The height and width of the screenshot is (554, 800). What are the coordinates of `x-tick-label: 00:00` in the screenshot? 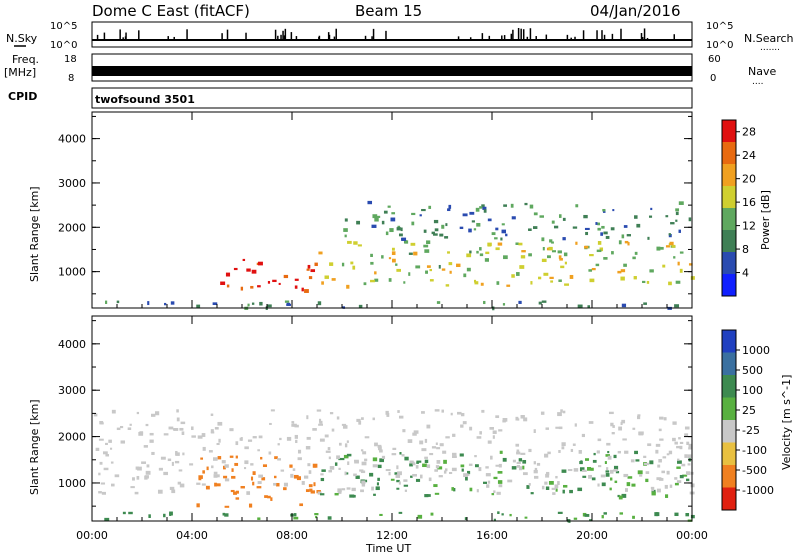 It's located at (92, 535).